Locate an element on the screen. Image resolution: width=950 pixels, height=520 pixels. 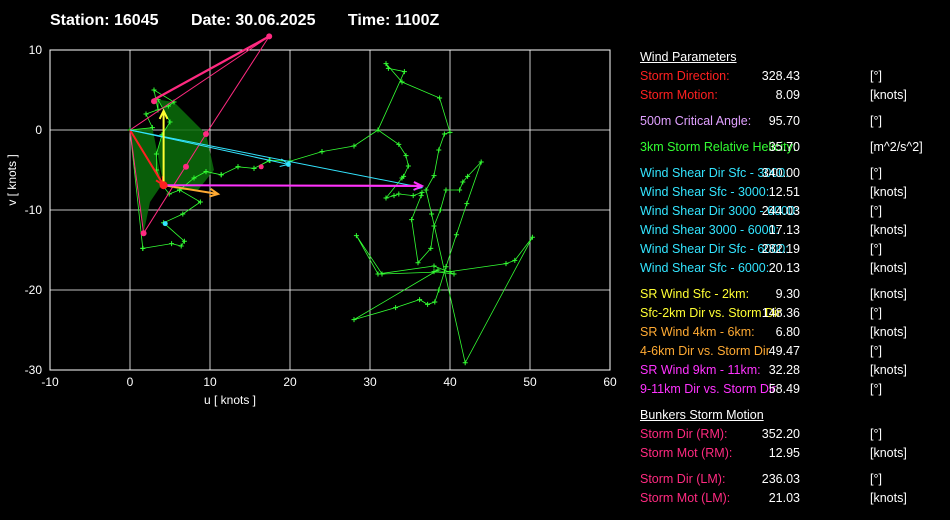
x-tick-label: 40 is located at coordinates (450, 382).